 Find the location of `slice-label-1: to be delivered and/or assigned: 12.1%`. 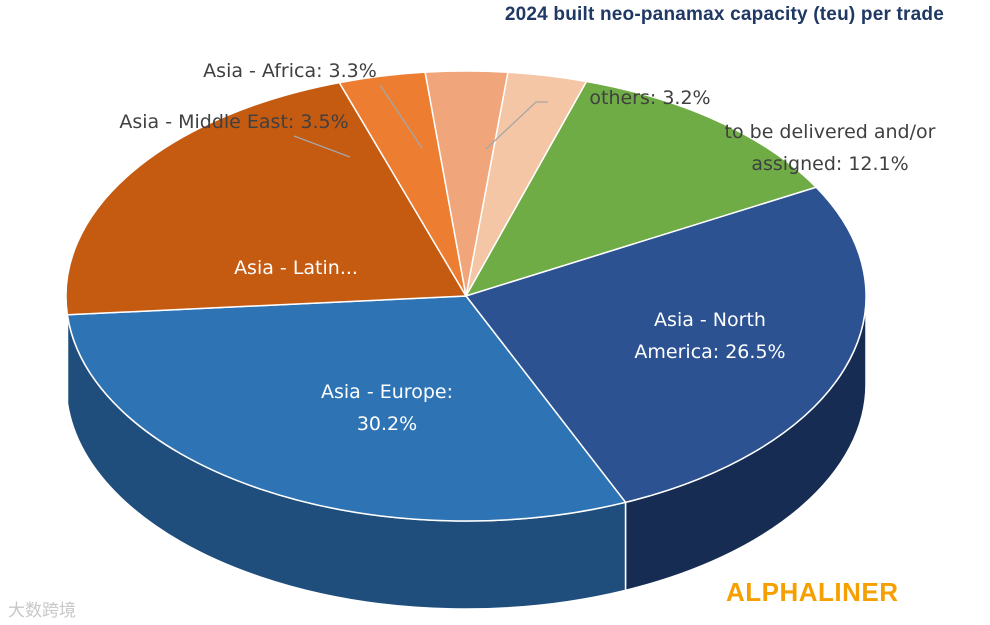

slice-label-1: to be delivered and/or assigned: 12.1% is located at coordinates (830, 148).